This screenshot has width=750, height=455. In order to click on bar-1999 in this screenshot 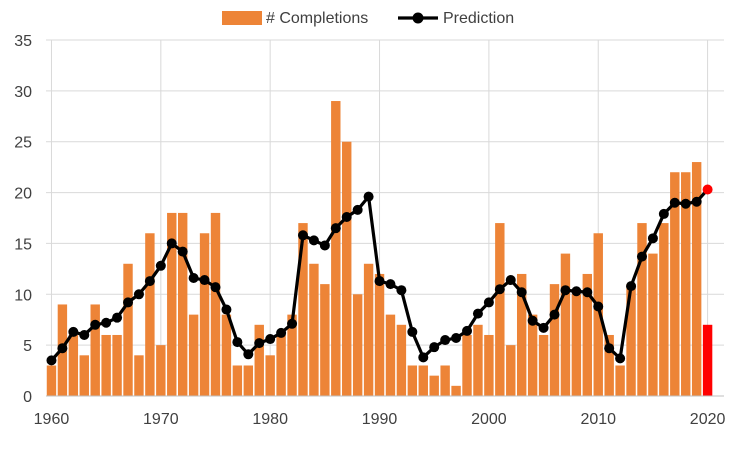, I will do `click(478, 360)`.